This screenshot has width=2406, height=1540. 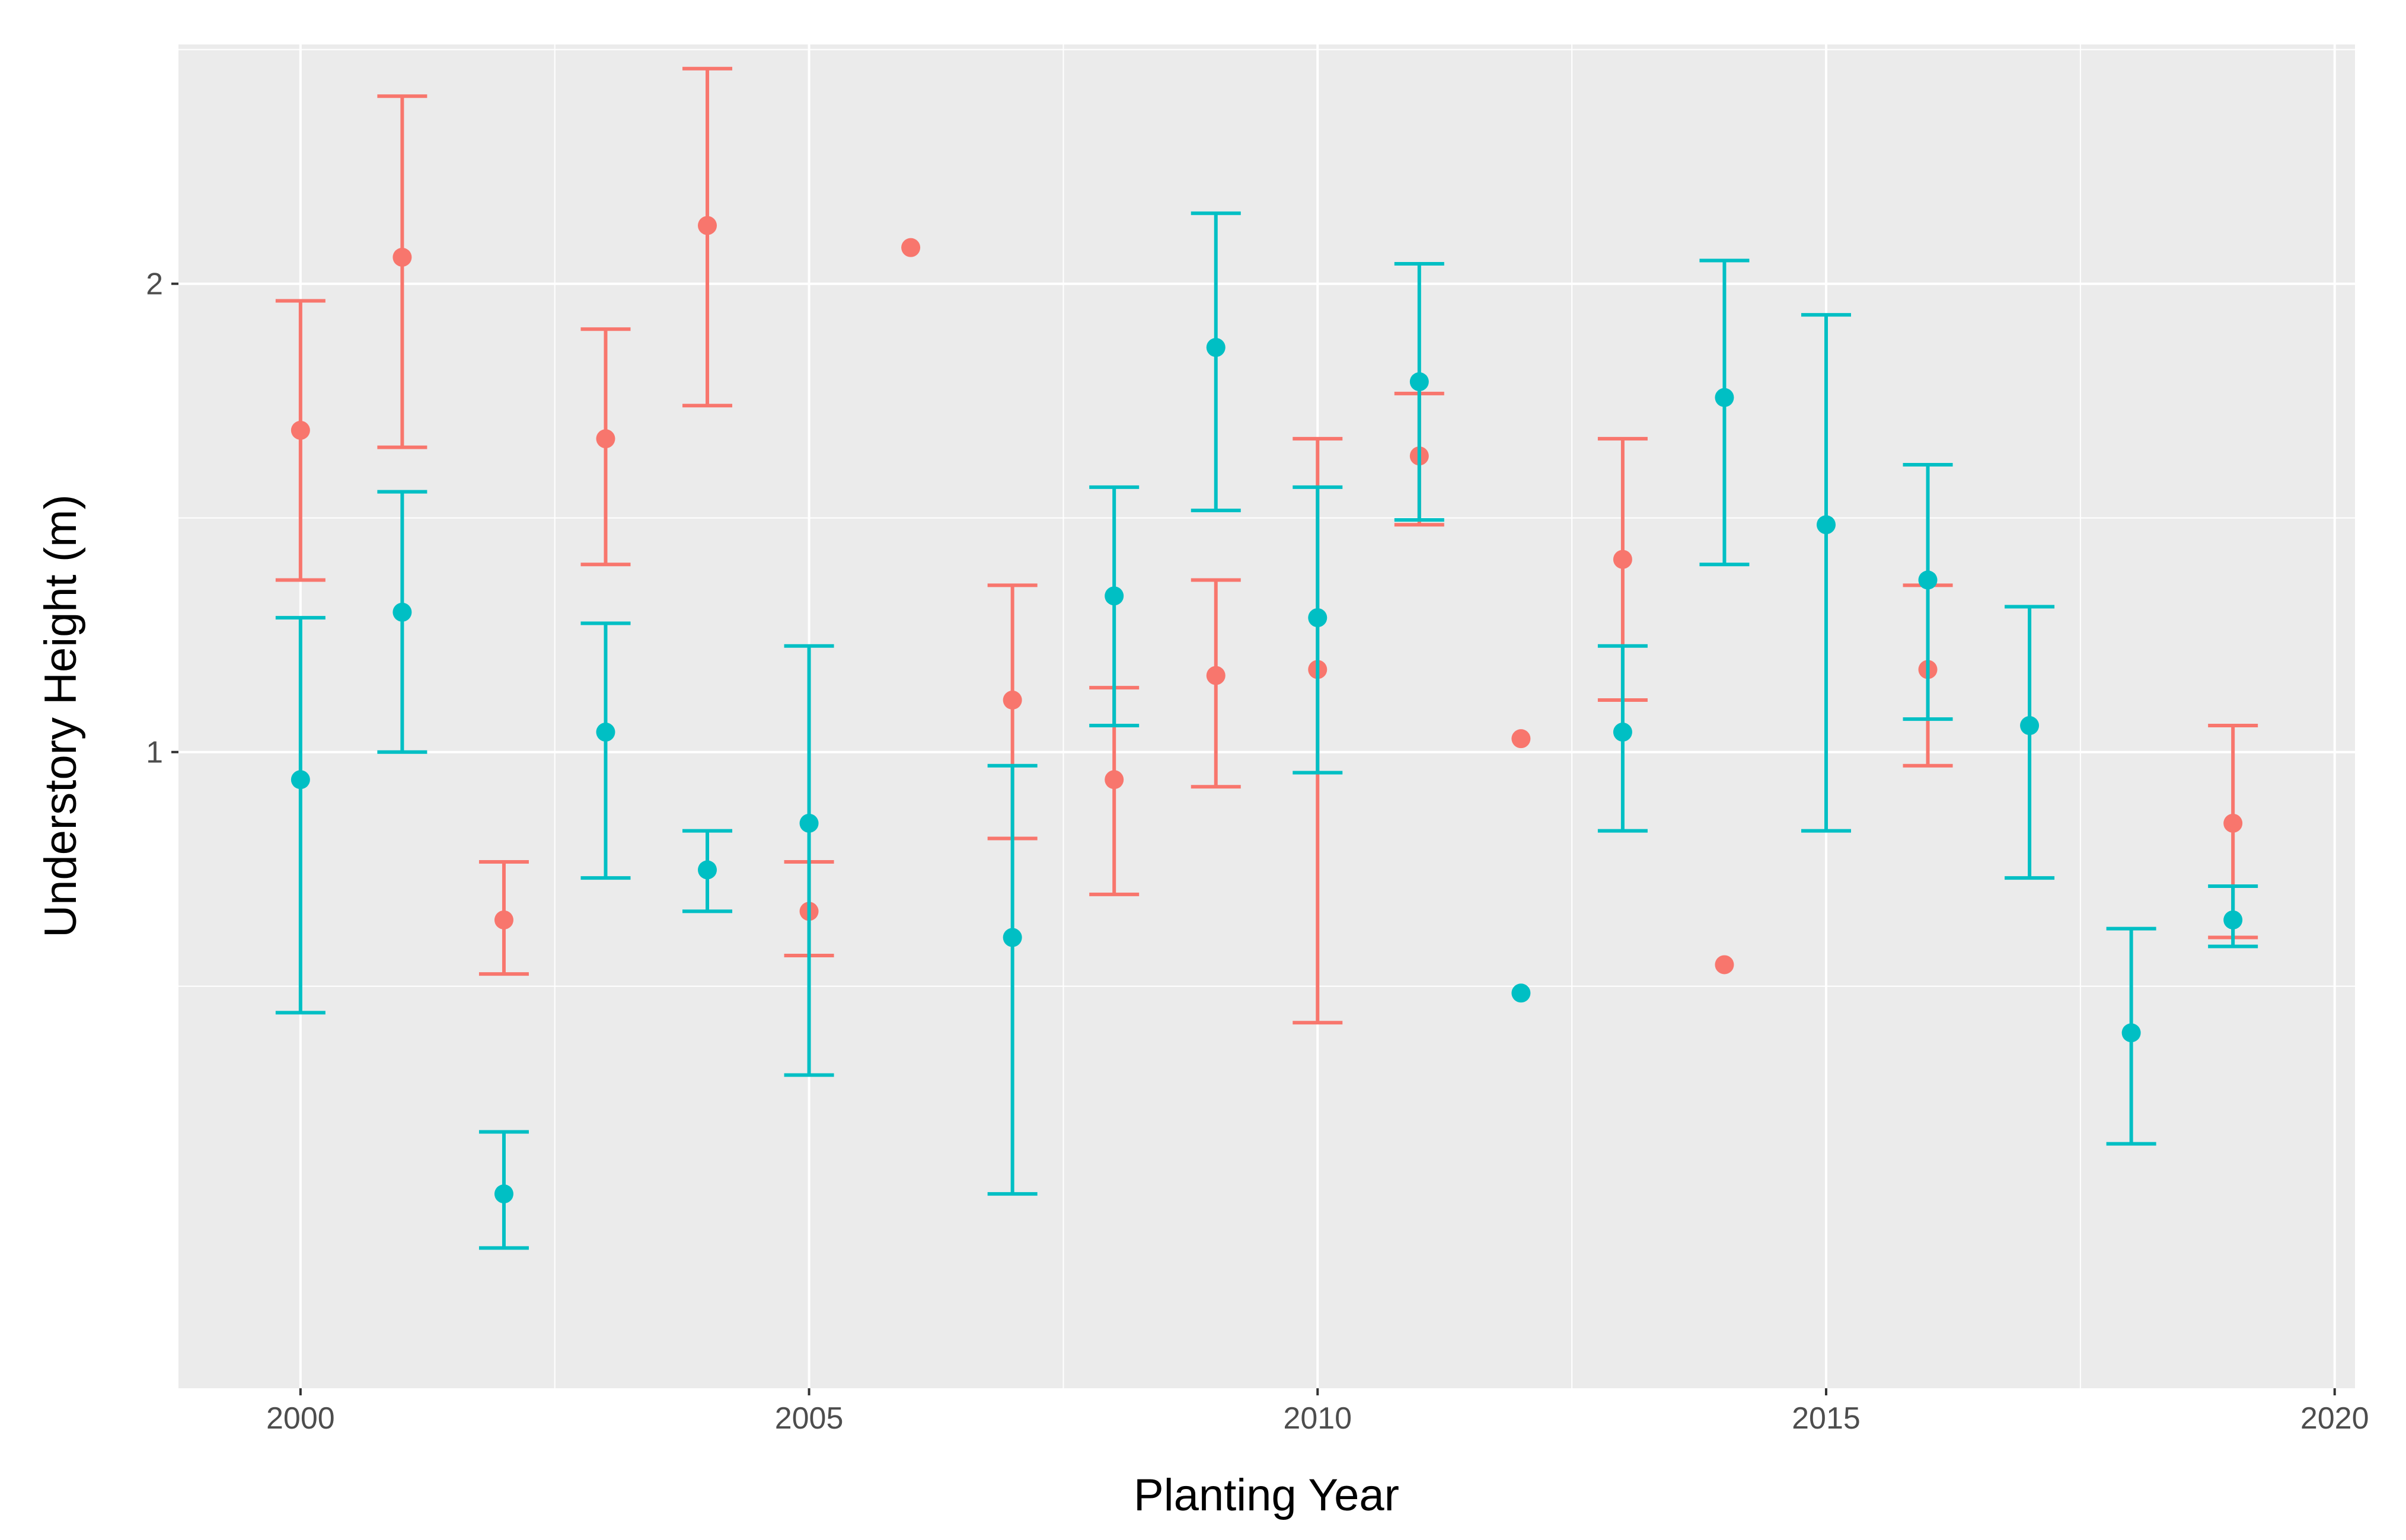 What do you see at coordinates (2334, 1418) in the screenshot?
I see `x-tick-label: 2020` at bounding box center [2334, 1418].